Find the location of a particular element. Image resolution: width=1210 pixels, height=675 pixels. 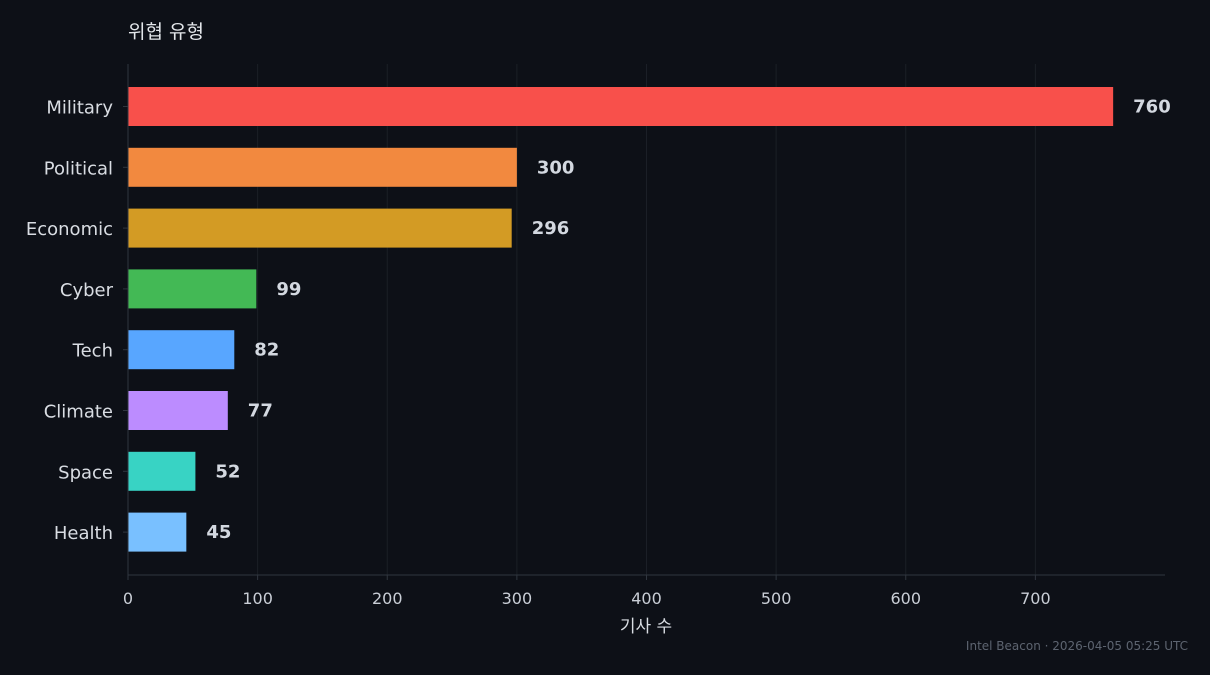

x-tick-label-200: 200 is located at coordinates (387, 598).